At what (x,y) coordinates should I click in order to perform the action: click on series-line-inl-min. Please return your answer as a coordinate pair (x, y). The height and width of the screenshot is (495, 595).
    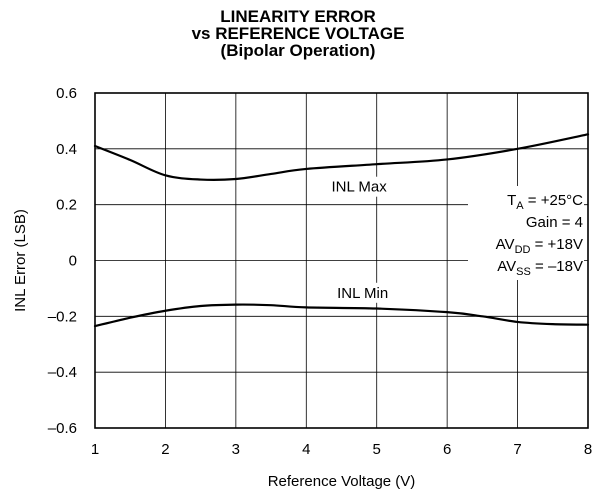
    Looking at the image, I should click on (341, 315).